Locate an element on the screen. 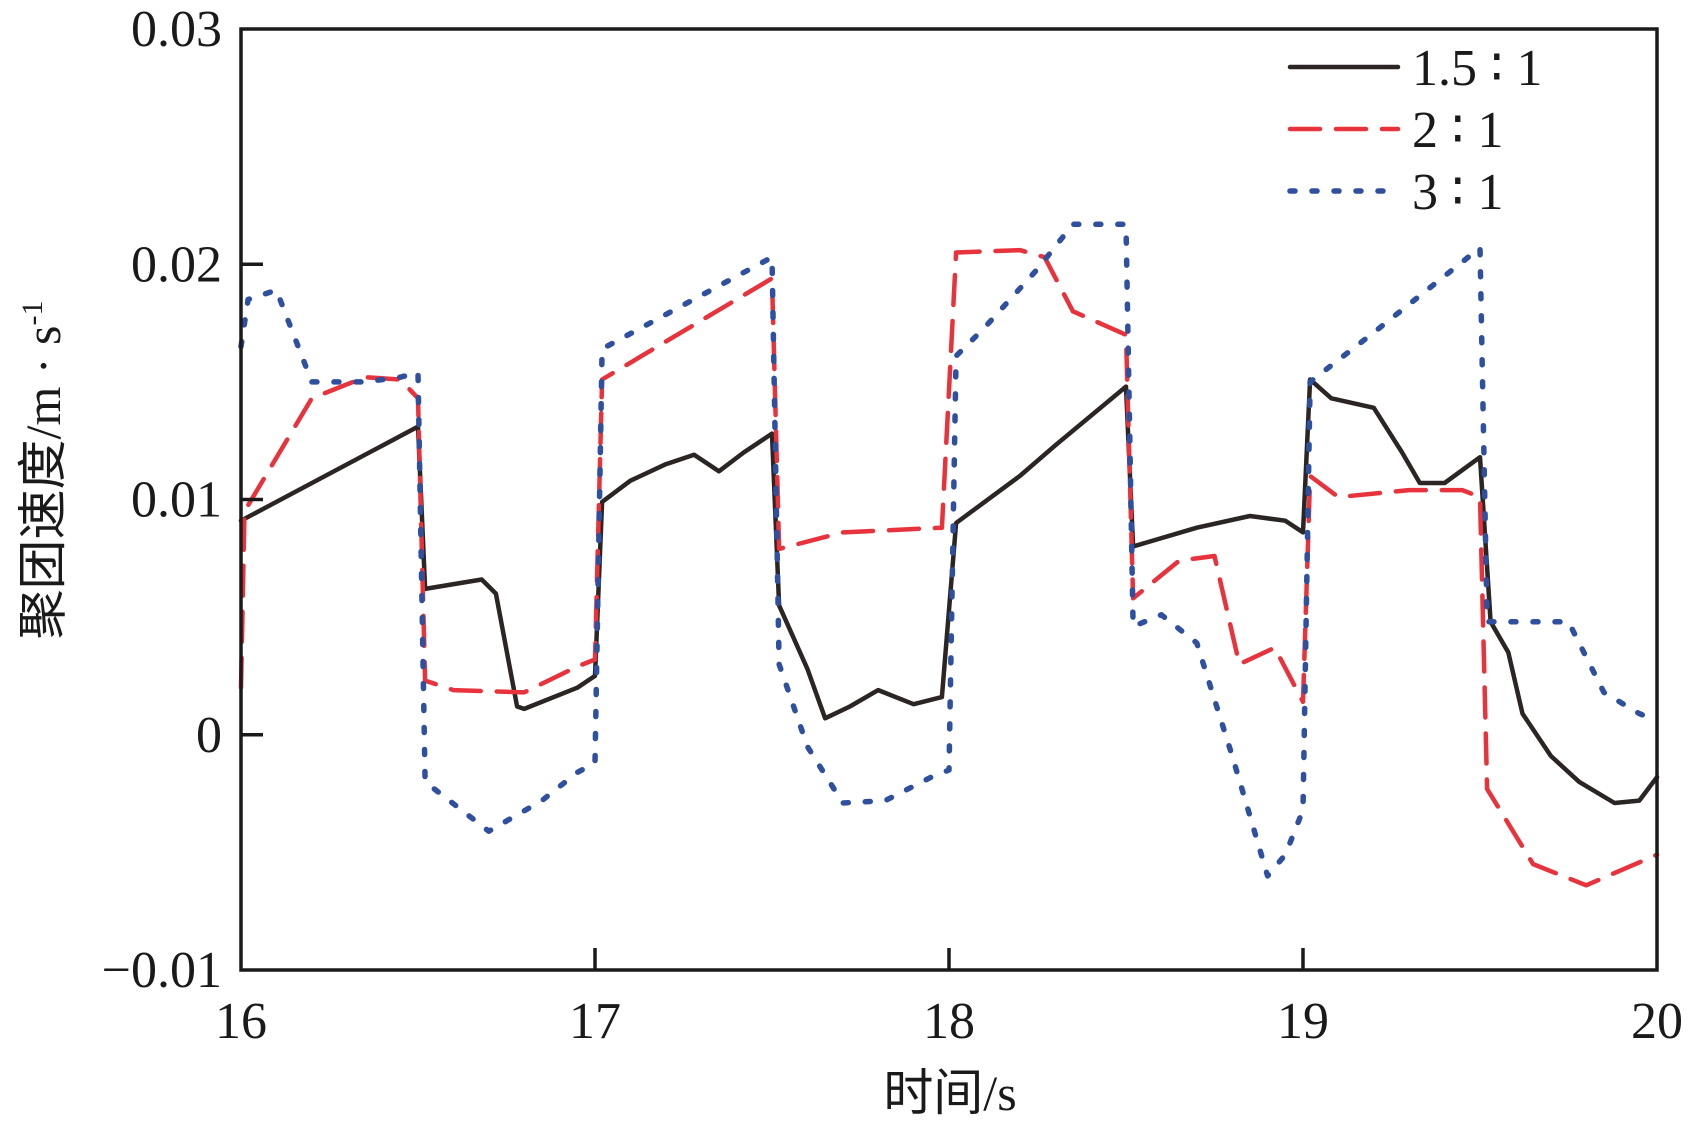 This screenshot has width=1697, height=1125. legend-label-2: 2 ∶ 1 is located at coordinates (1458, 130).